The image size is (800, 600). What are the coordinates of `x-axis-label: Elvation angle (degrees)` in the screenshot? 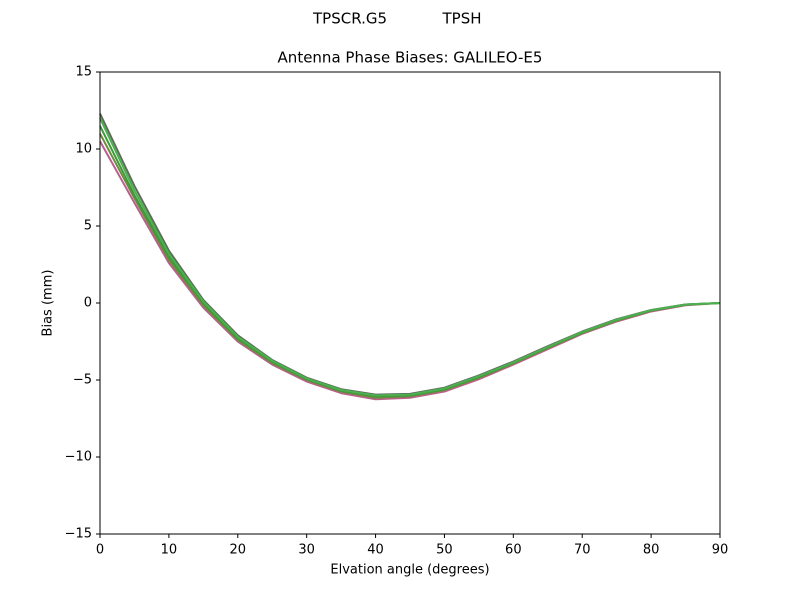 It's located at (409, 570).